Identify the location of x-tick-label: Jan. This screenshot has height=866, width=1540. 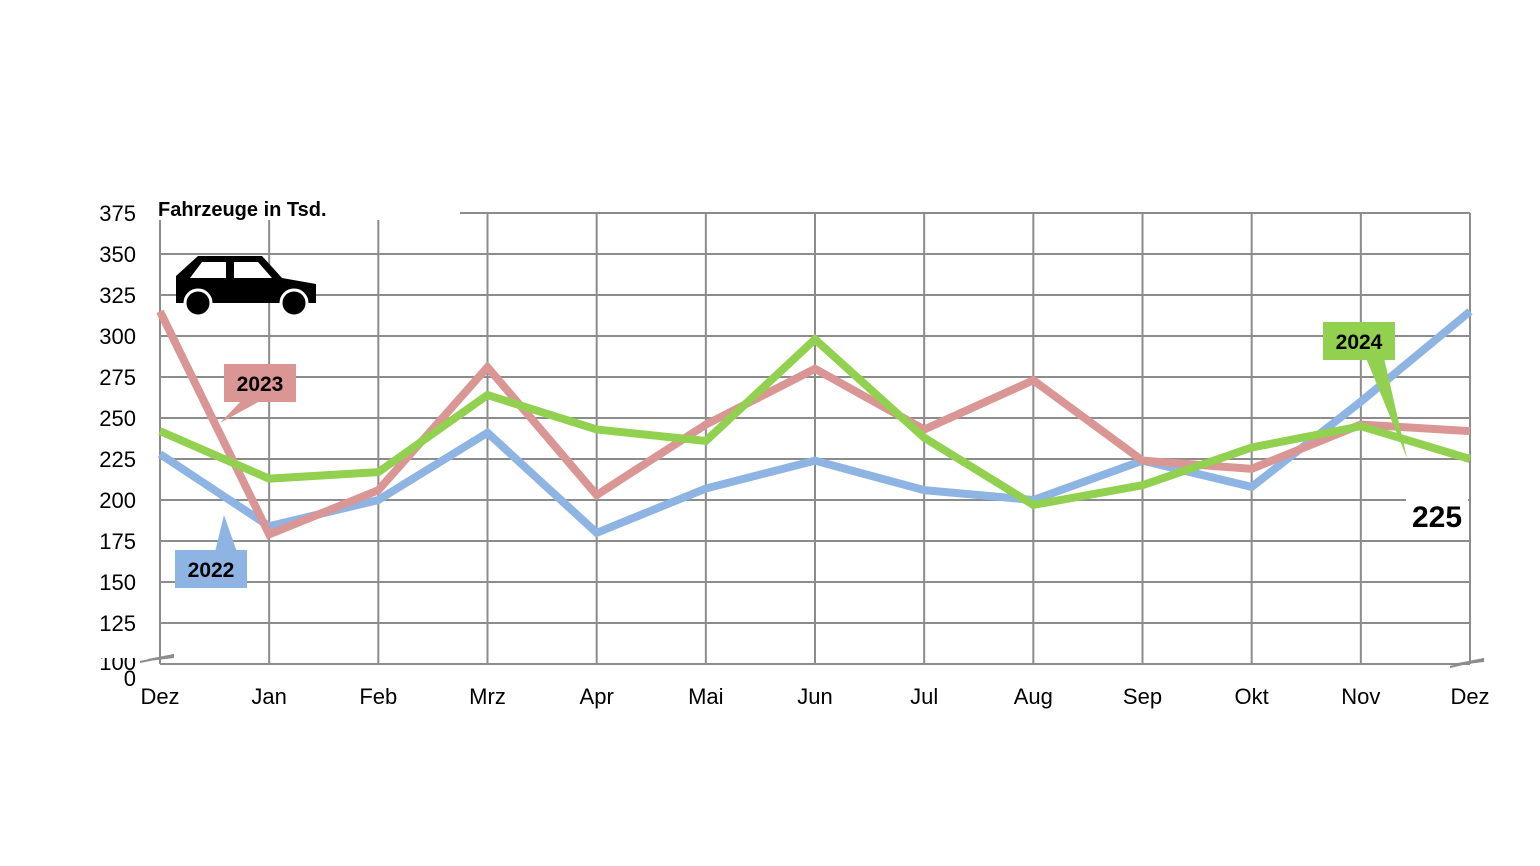
(268, 696).